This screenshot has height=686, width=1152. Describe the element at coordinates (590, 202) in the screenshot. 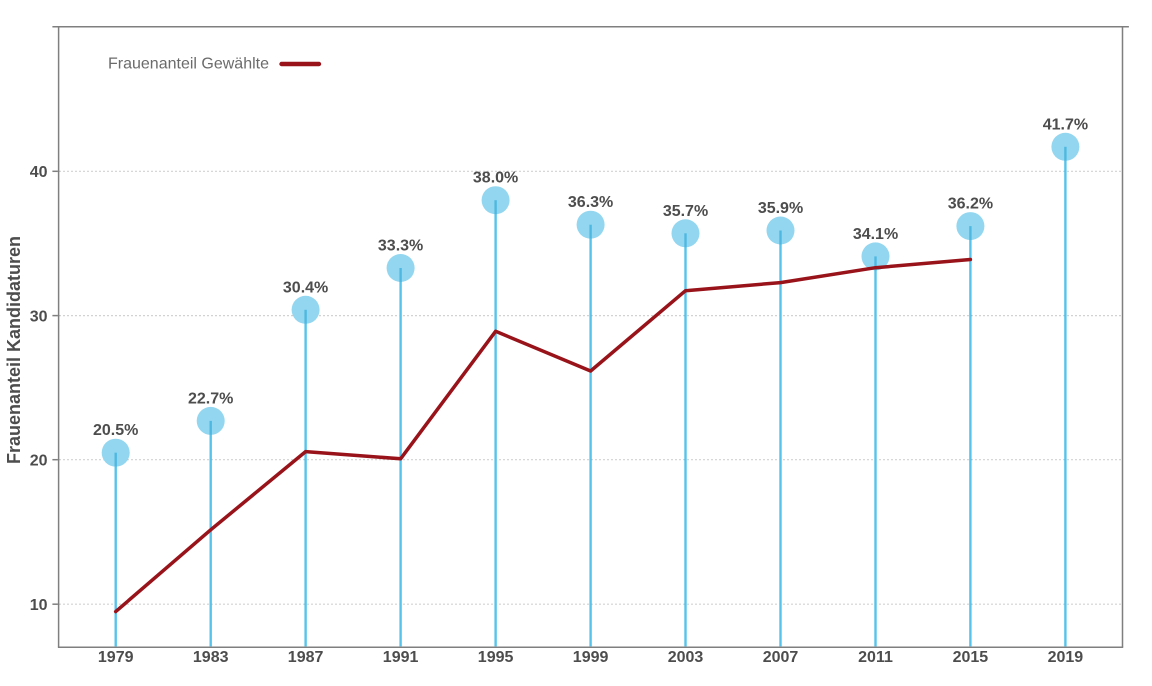

I see `svg-text: 36.3%` at that location.